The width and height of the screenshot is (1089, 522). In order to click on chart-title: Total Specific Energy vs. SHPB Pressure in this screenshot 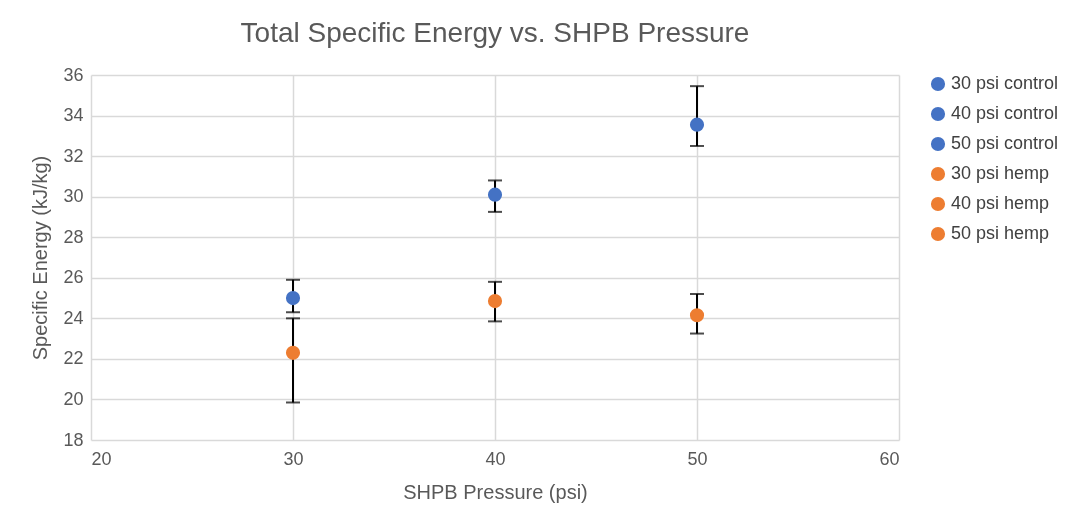, I will do `click(495, 32)`.